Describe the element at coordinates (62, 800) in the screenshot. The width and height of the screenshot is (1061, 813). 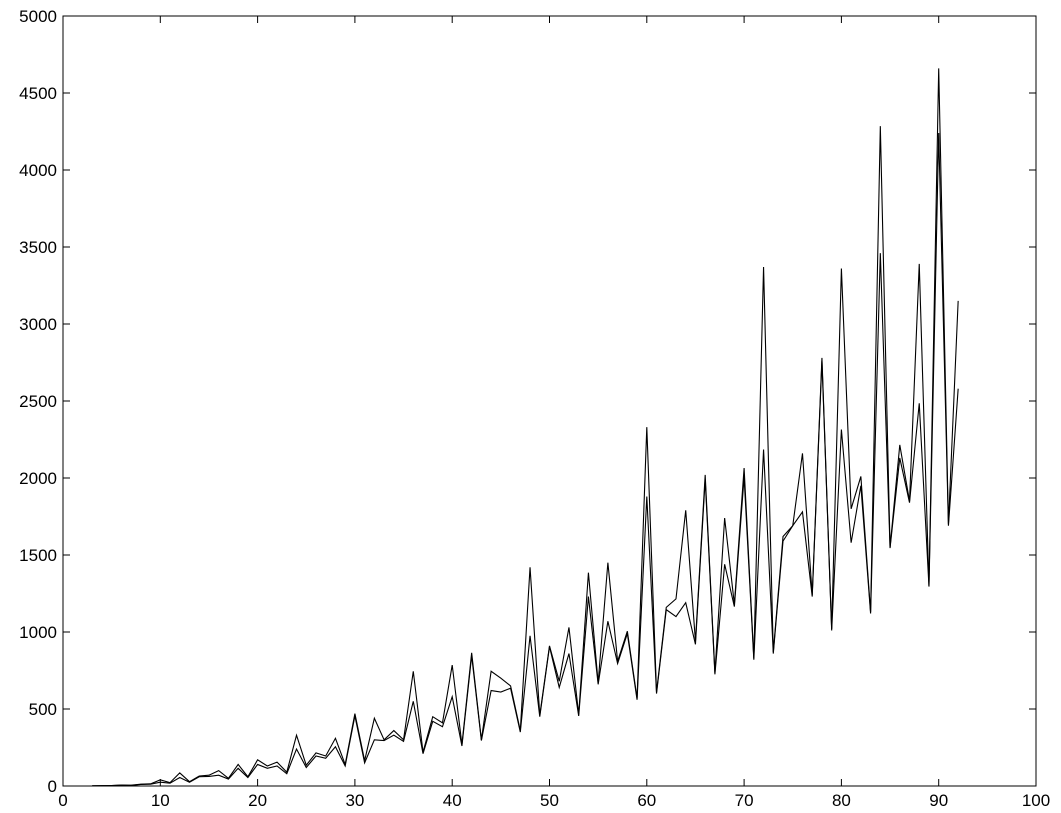
I see `x-tick-label: 0` at that location.